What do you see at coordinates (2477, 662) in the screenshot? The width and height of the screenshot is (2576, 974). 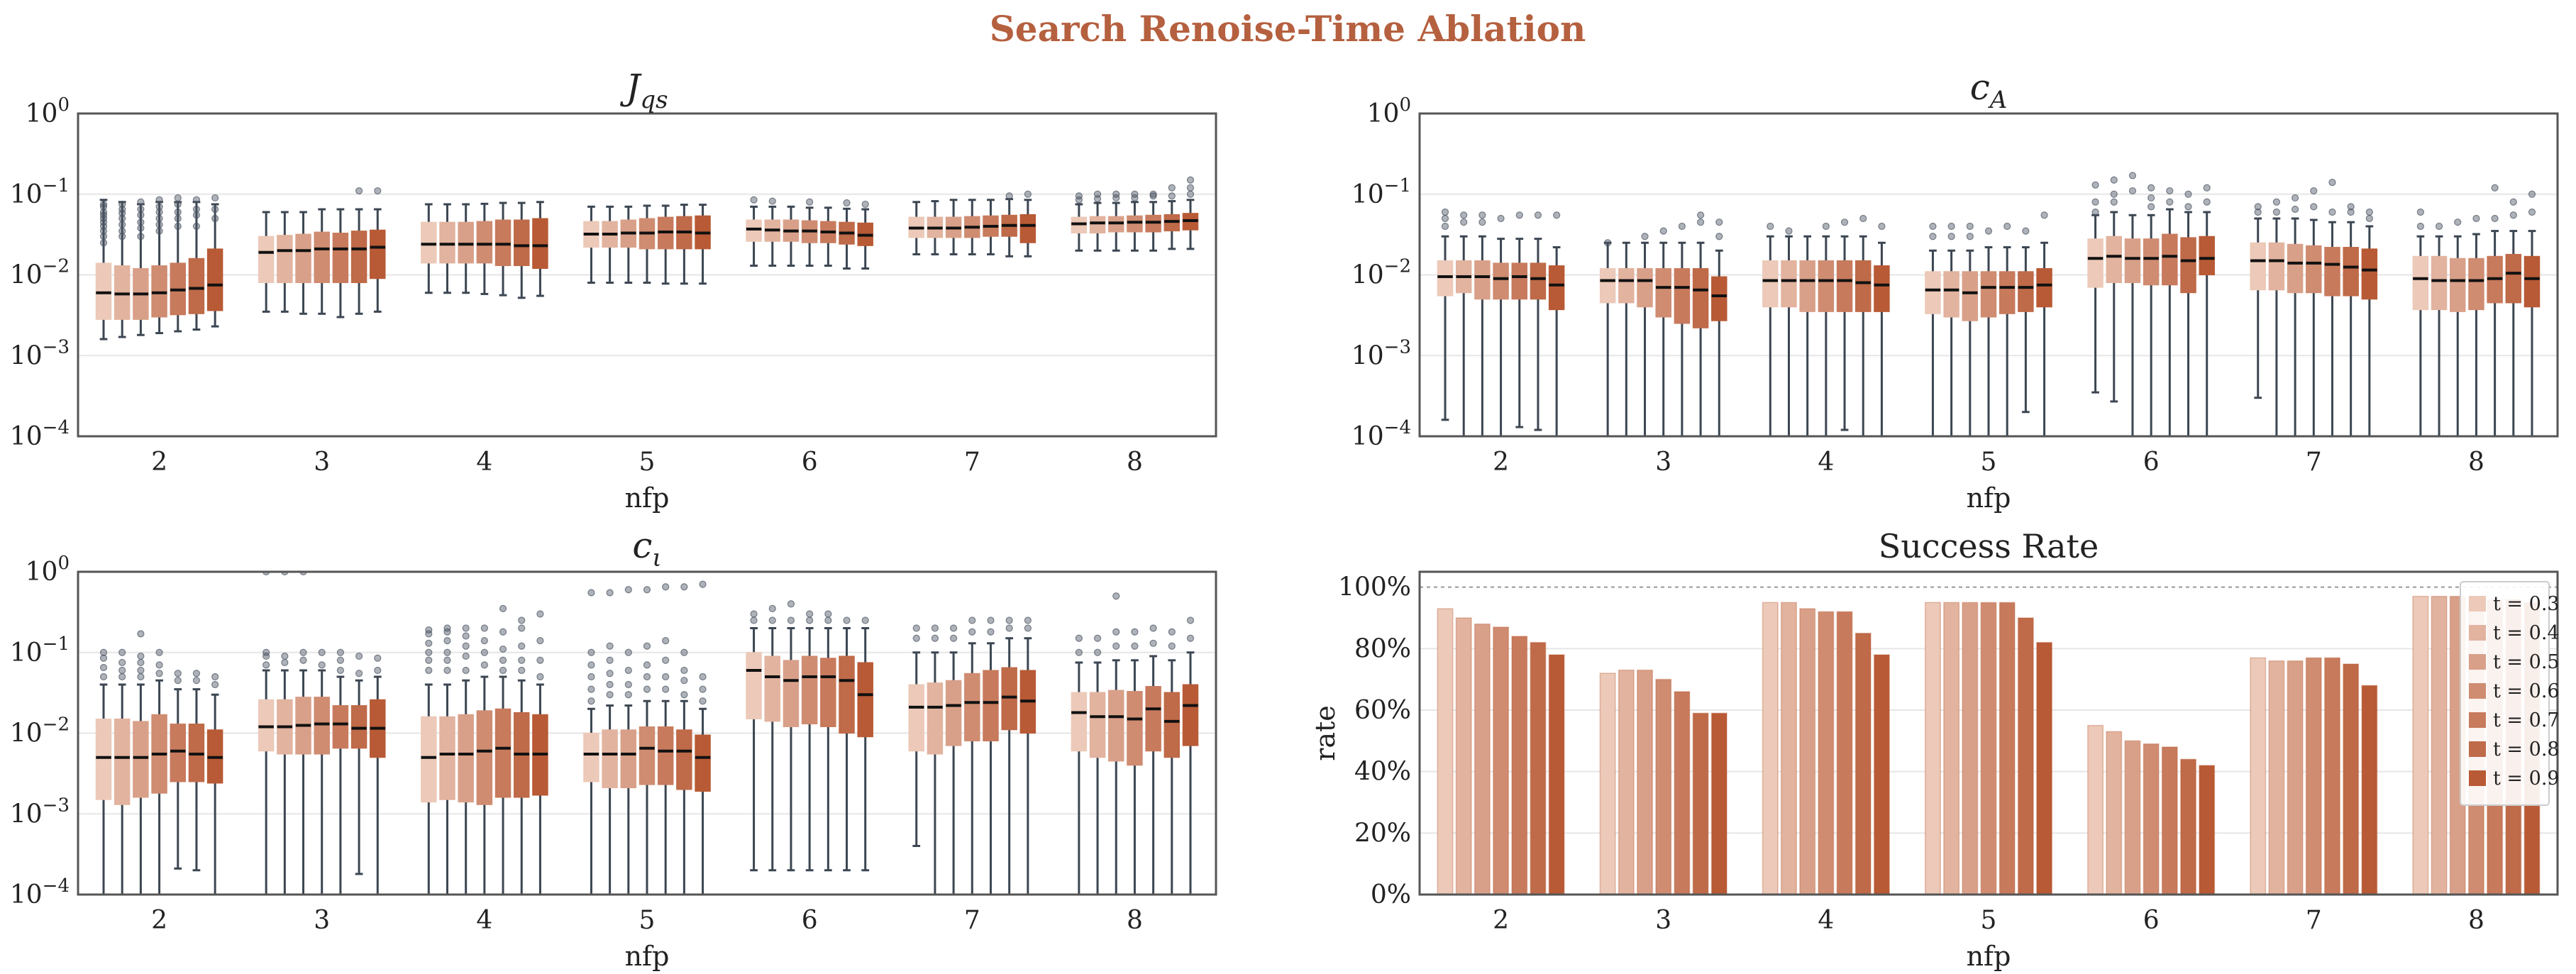 I see `legend-swatch` at bounding box center [2477, 662].